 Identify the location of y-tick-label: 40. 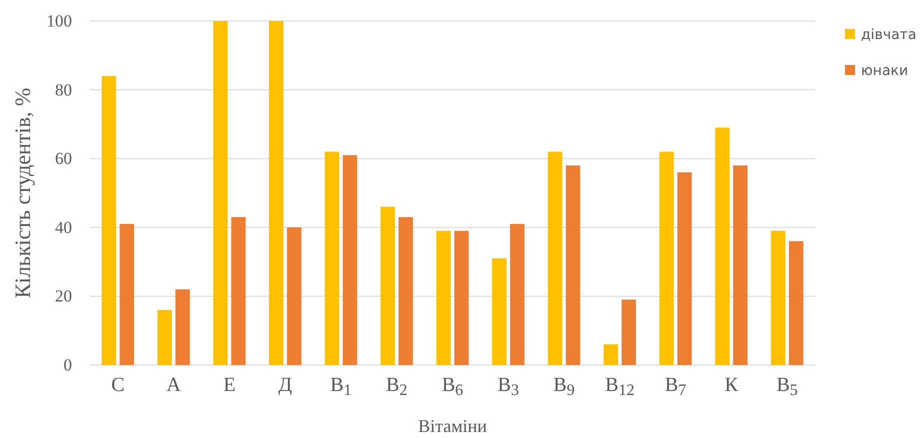
(63, 227).